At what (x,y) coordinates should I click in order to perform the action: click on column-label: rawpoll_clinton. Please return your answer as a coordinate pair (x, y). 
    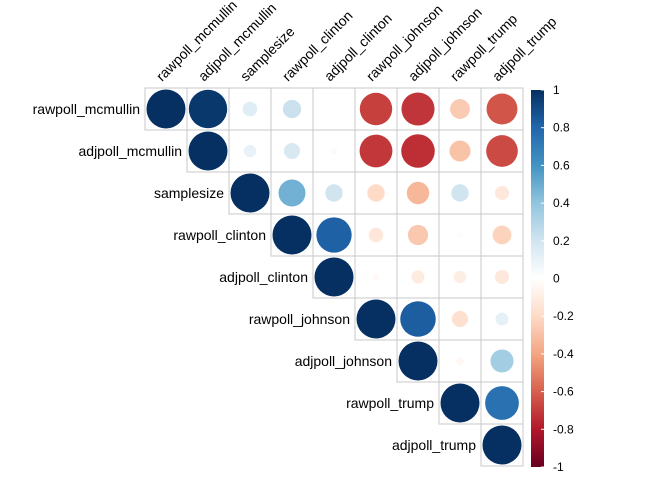
    Looking at the image, I should click on (317, 45).